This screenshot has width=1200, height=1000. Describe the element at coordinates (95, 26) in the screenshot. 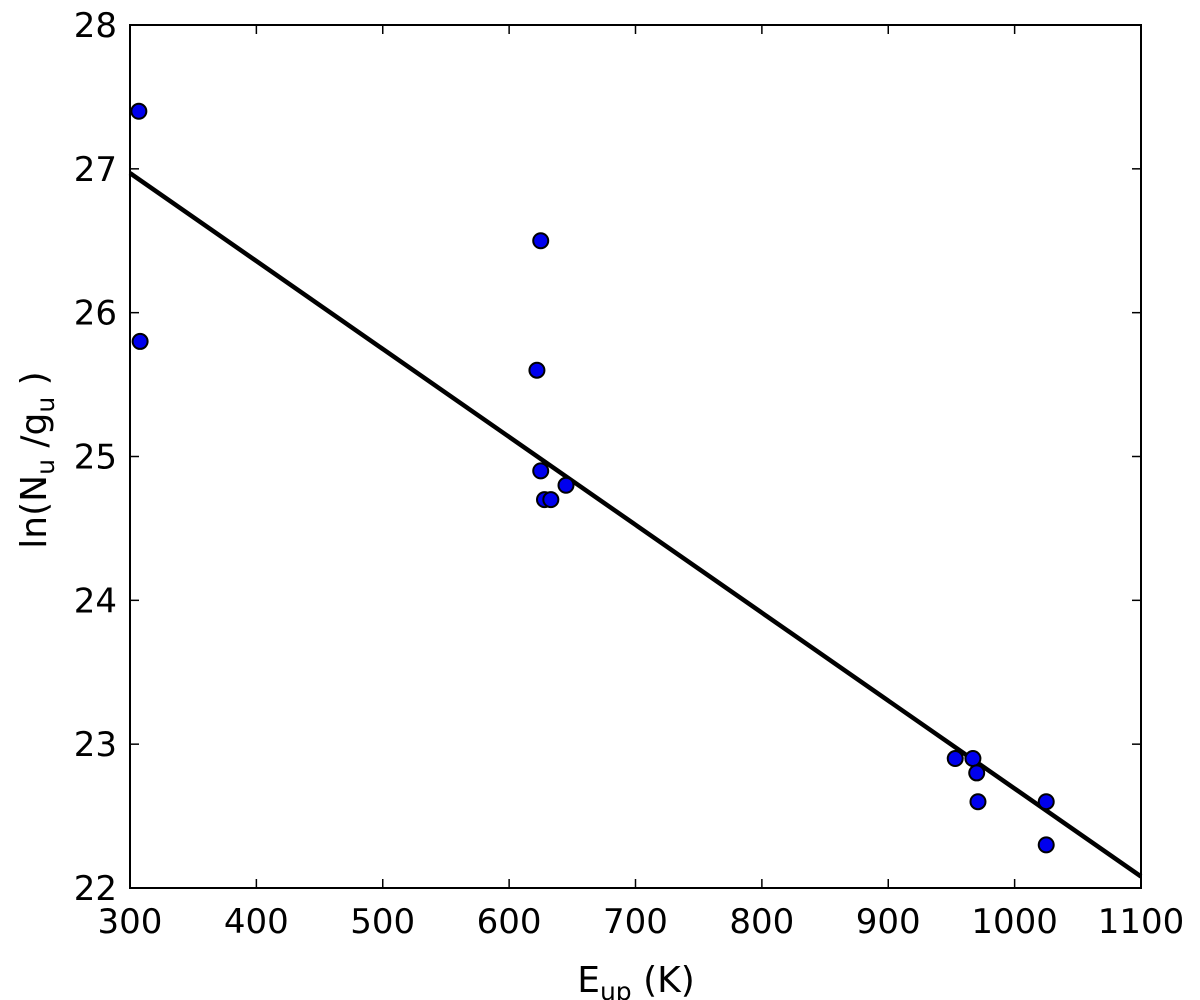

I see `y-tick-label: 28` at that location.